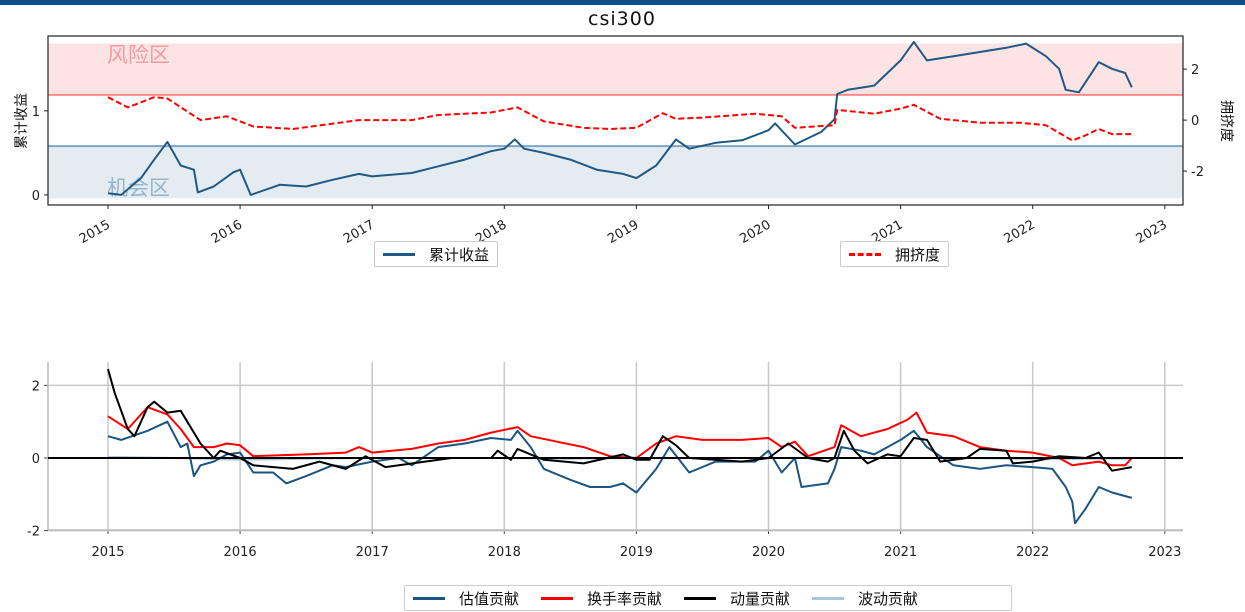  I want to click on legend-crowding: 拥挤度, so click(895, 254).